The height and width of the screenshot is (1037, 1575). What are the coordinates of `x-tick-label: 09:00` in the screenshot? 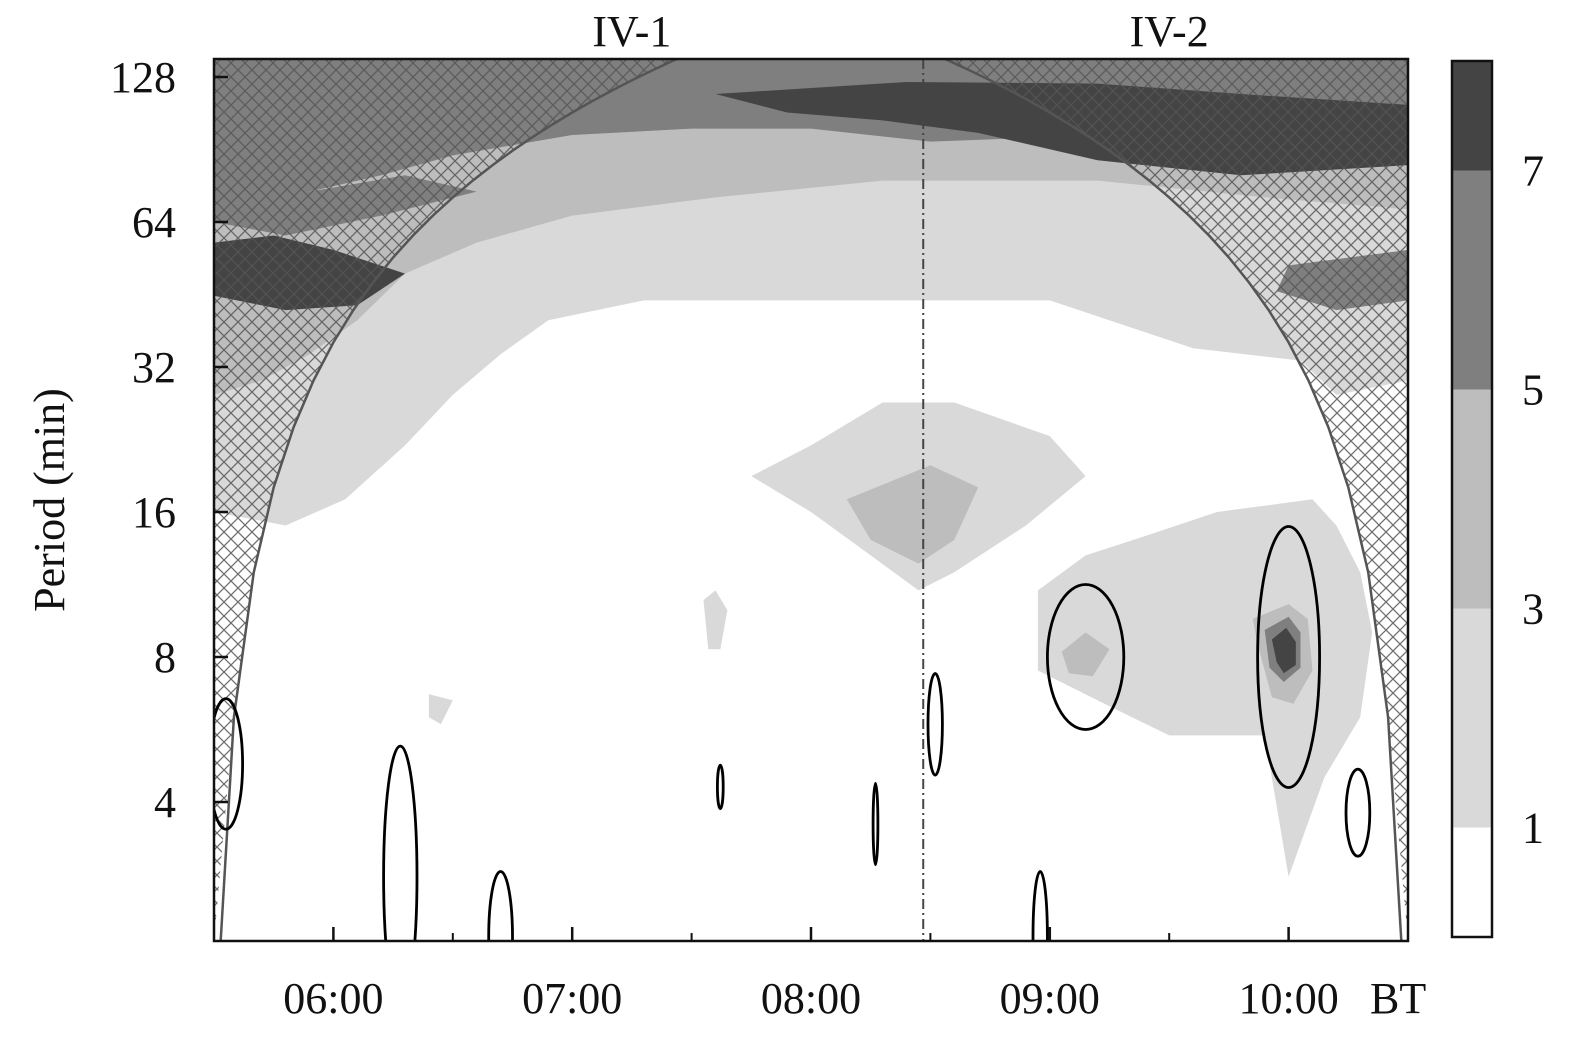 It's located at (1050, 998).